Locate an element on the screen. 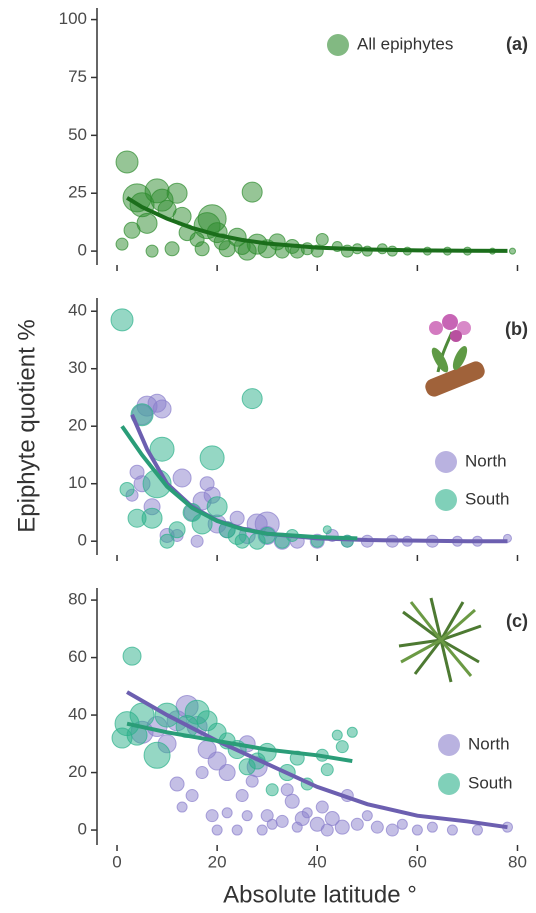 This screenshot has width=536, height=913. x-tick-label: 20 is located at coordinates (217, 861).